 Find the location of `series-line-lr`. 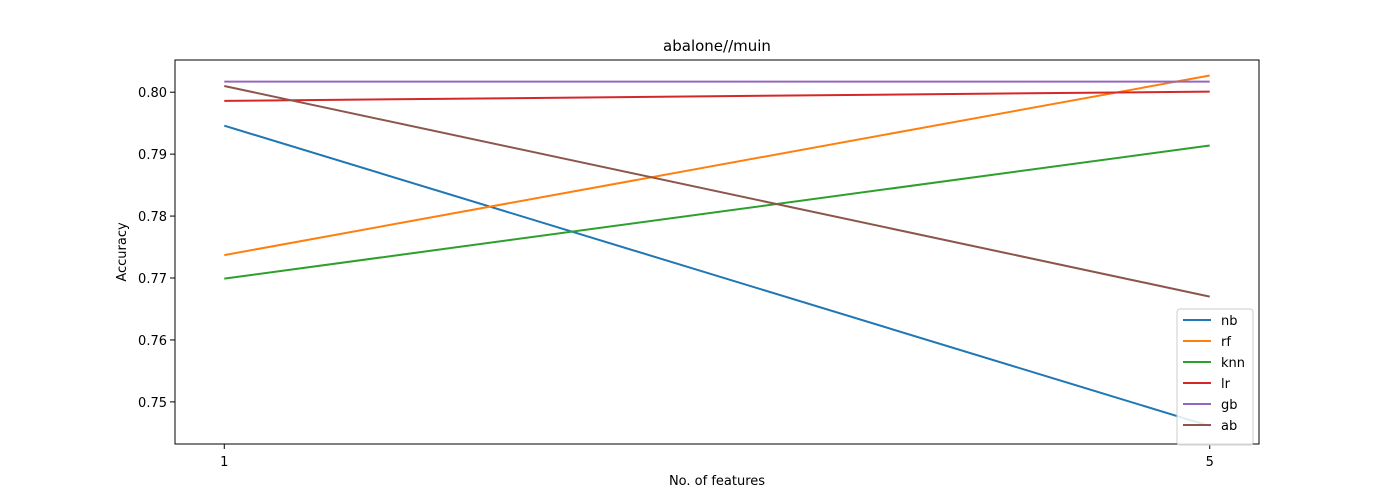

series-line-lr is located at coordinates (717, 96).